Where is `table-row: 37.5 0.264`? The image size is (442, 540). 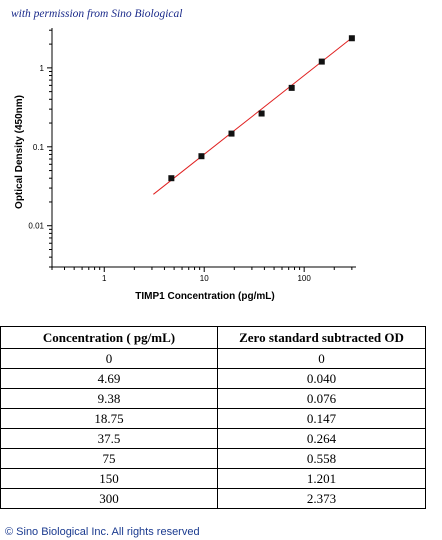
table-row: 37.5 0.264 is located at coordinates (213, 438).